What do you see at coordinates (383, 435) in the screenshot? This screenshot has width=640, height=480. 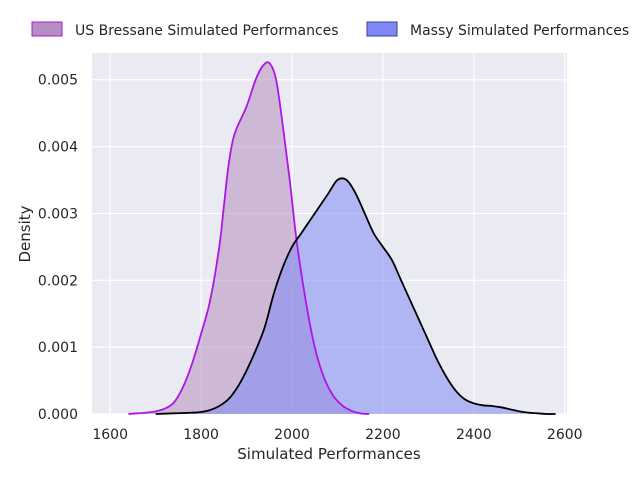 I see `x-tick-label: 2200` at bounding box center [383, 435].